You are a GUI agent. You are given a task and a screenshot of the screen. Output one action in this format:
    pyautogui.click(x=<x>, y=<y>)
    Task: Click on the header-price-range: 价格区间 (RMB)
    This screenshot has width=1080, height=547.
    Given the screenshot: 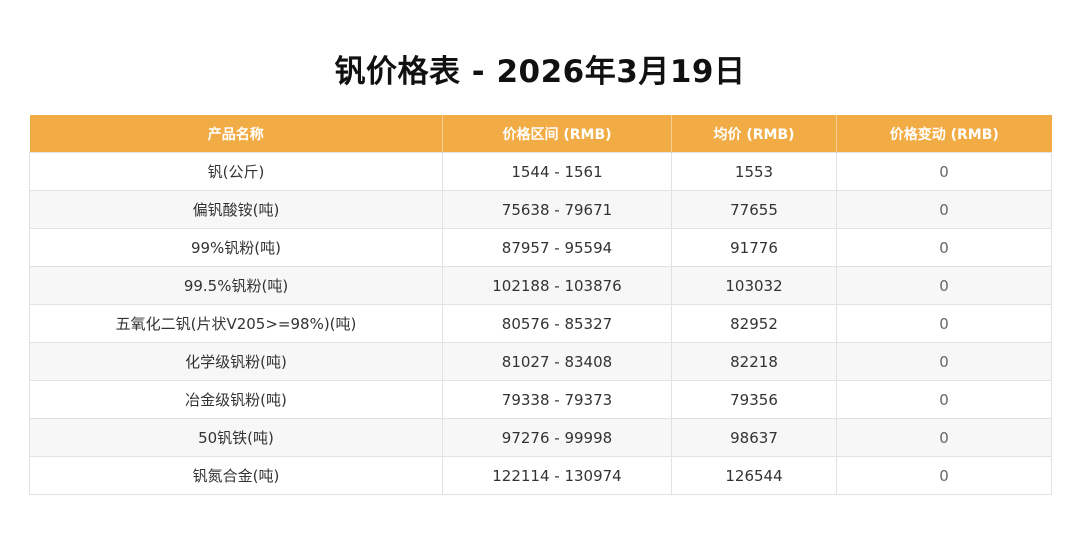 What is the action you would take?
    pyautogui.click(x=557, y=134)
    